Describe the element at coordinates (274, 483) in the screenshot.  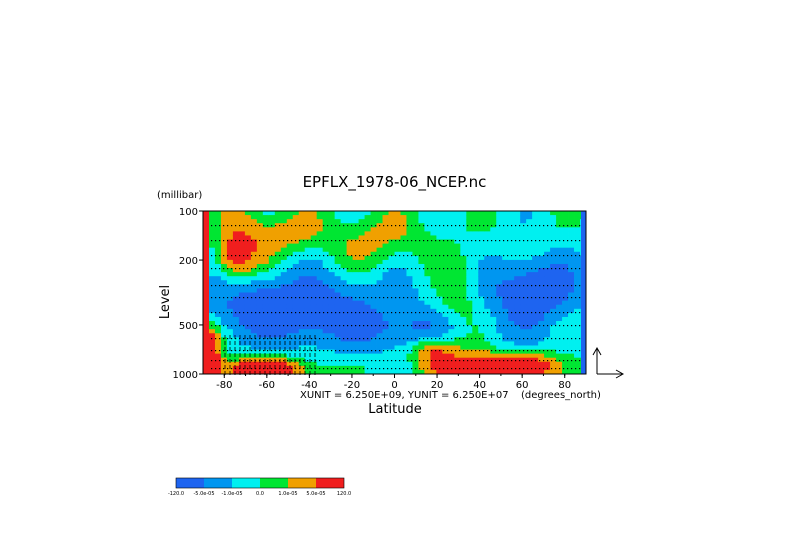
I see `colorbar-swatch` at that location.